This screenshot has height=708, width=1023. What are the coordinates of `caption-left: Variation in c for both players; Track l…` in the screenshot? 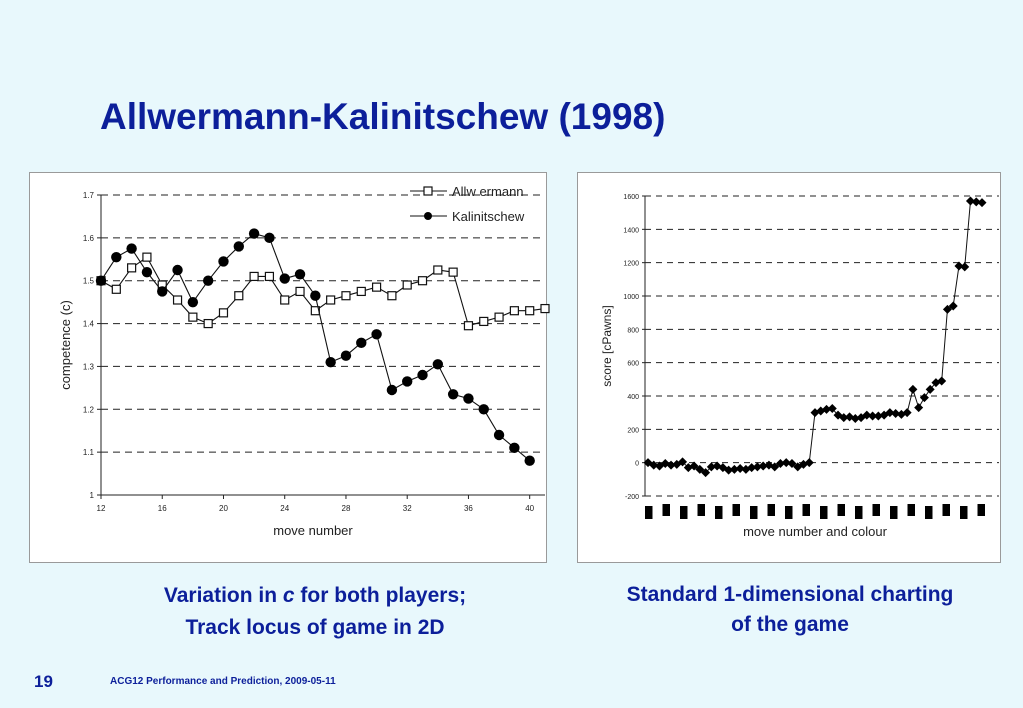 It's located at (315, 612).